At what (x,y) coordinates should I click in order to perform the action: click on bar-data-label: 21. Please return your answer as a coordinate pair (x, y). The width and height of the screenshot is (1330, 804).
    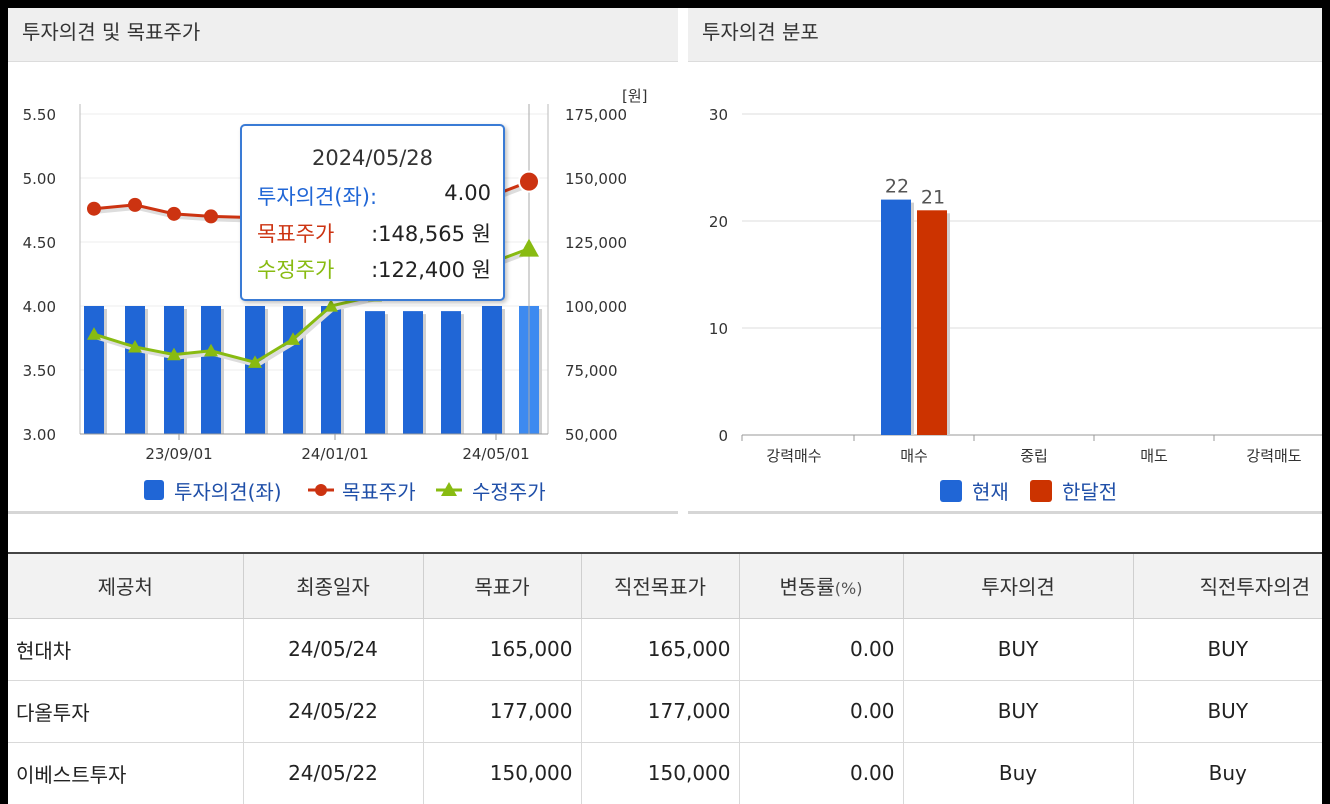
    Looking at the image, I should click on (933, 197).